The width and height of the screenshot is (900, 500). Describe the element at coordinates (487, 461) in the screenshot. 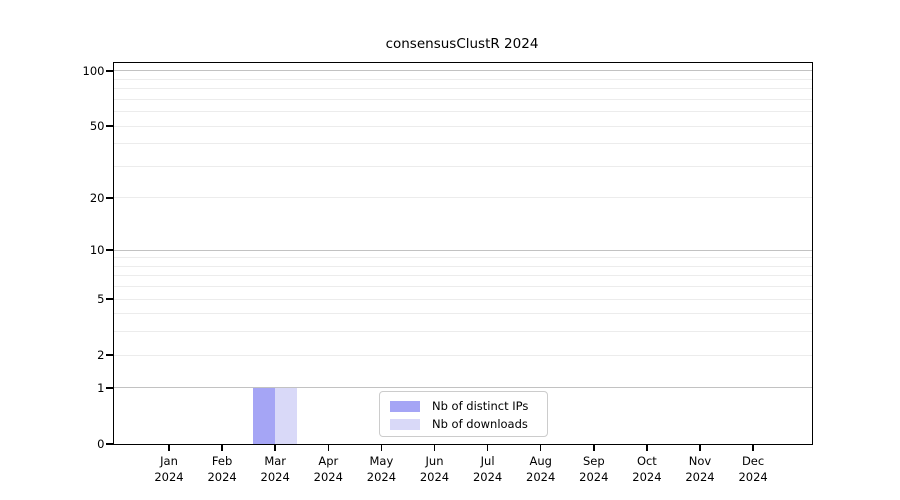

I see `month-label: Jul` at that location.